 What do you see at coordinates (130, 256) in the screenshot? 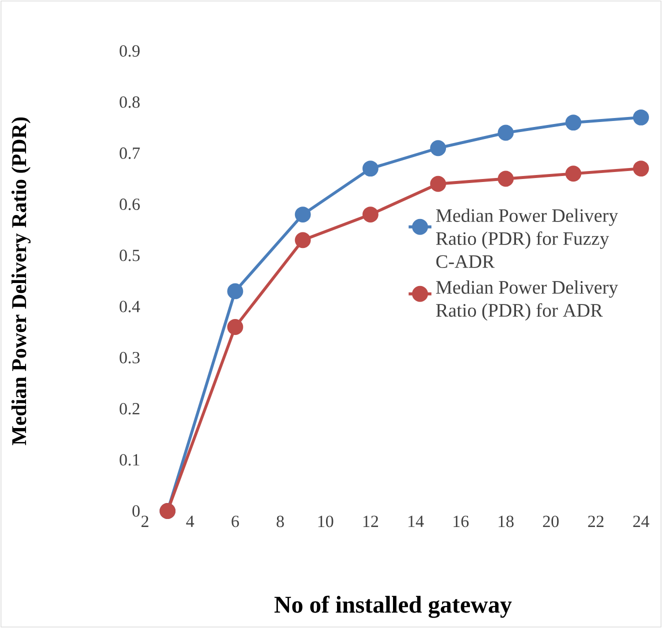
I see `y-tick-label: 0.5` at bounding box center [130, 256].